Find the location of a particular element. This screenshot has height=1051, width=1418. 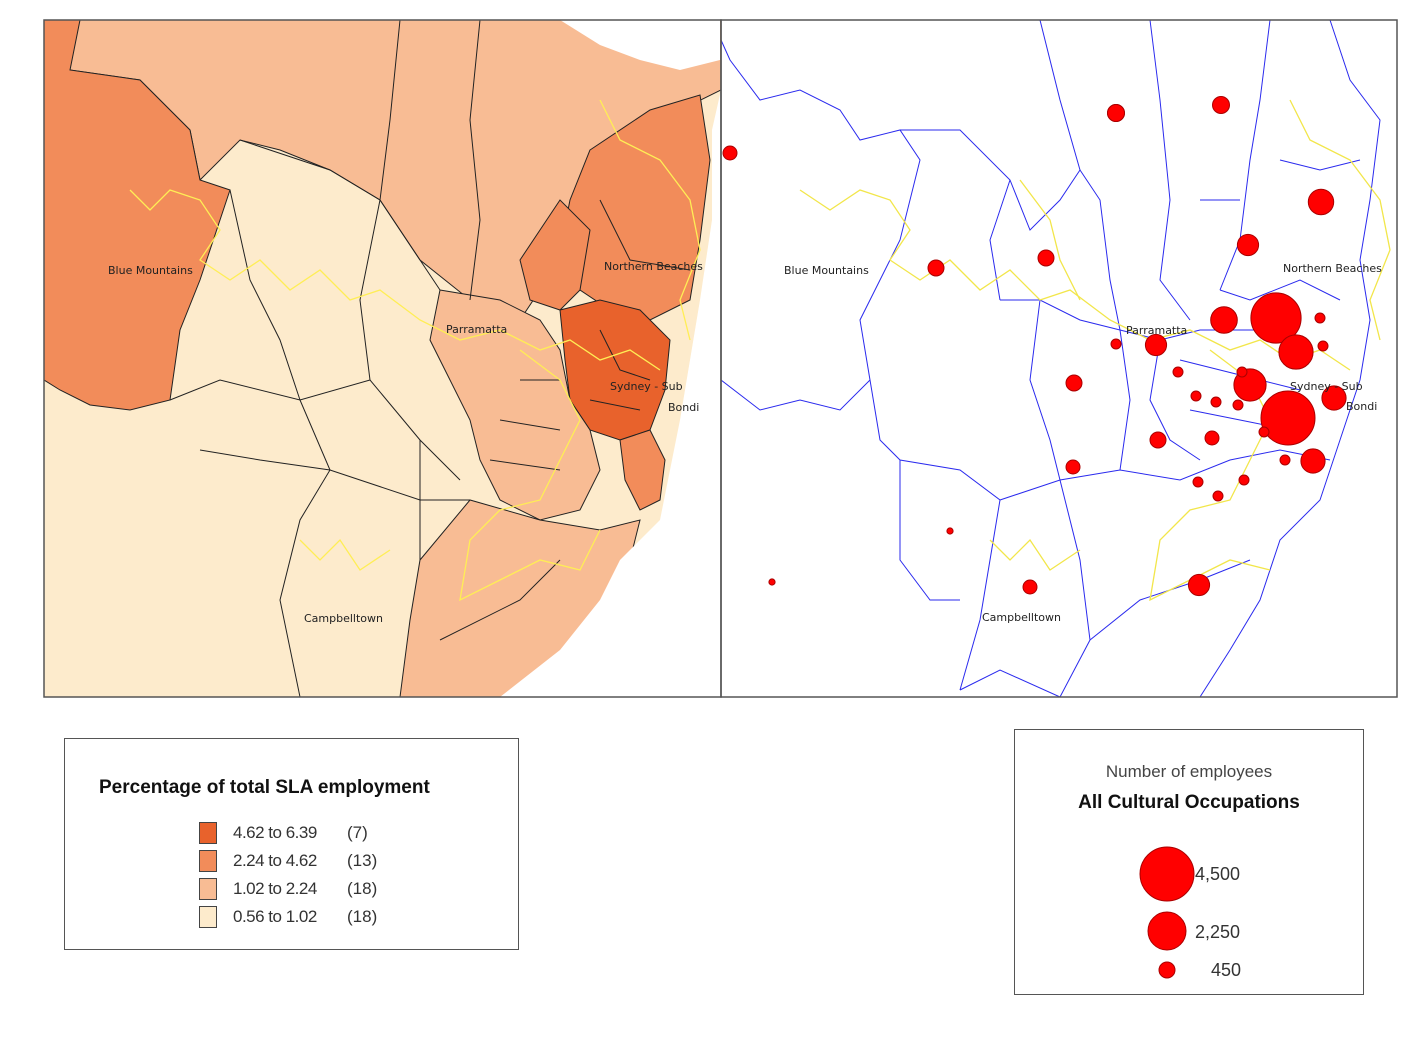

legend-class-4: 0.56 to 1.02 (18) is located at coordinates (288, 917).